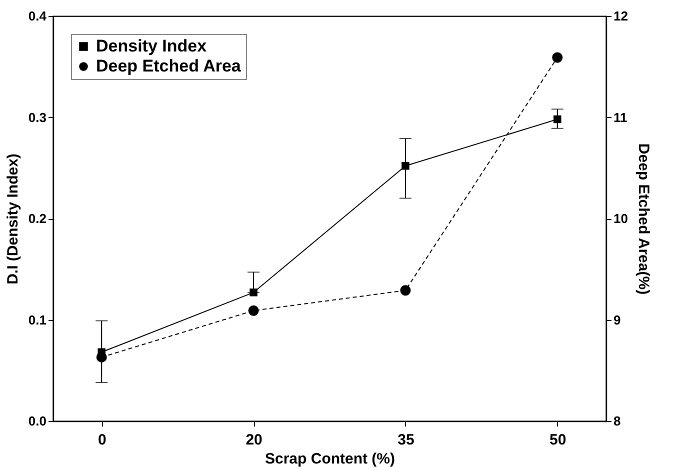  What do you see at coordinates (254, 440) in the screenshot?
I see `x-tick-label: 20` at bounding box center [254, 440].